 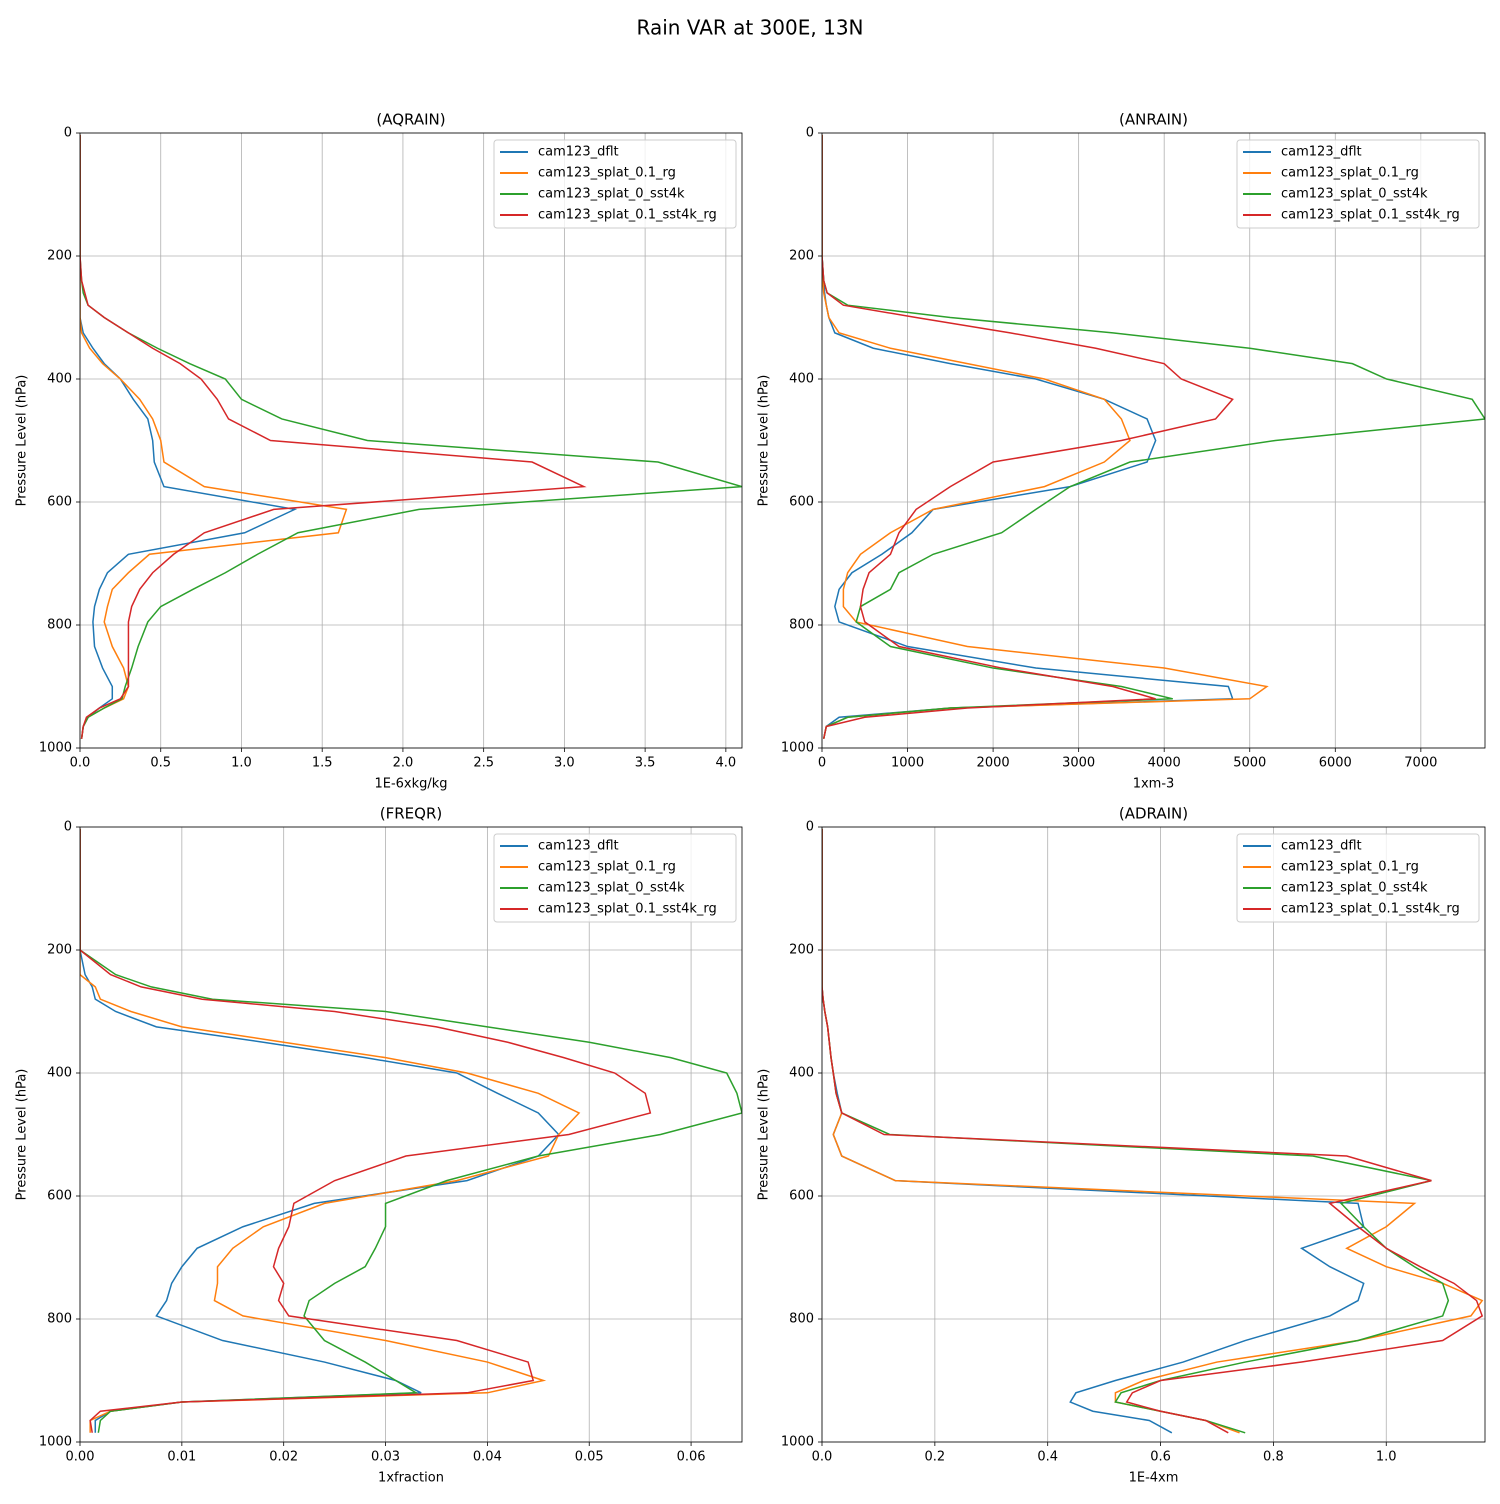 I want to click on x-tick-label: 5000, so click(x=1249, y=763).